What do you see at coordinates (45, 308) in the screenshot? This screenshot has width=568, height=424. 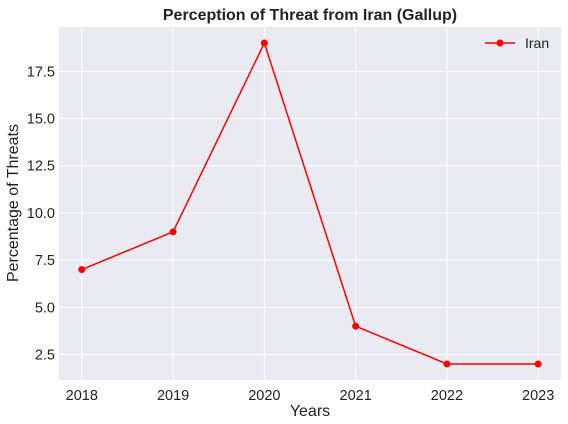 I see `y-tick-label: 5.0` at bounding box center [45, 308].